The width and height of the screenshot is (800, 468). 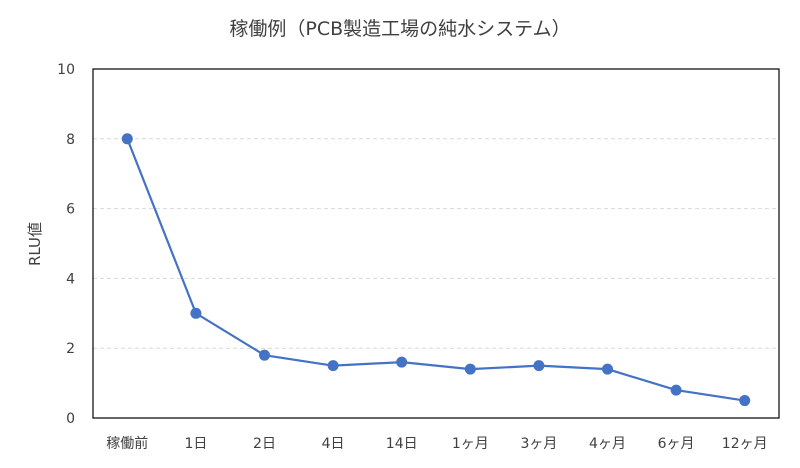 I want to click on y-tick-label: 10, so click(x=66, y=70).